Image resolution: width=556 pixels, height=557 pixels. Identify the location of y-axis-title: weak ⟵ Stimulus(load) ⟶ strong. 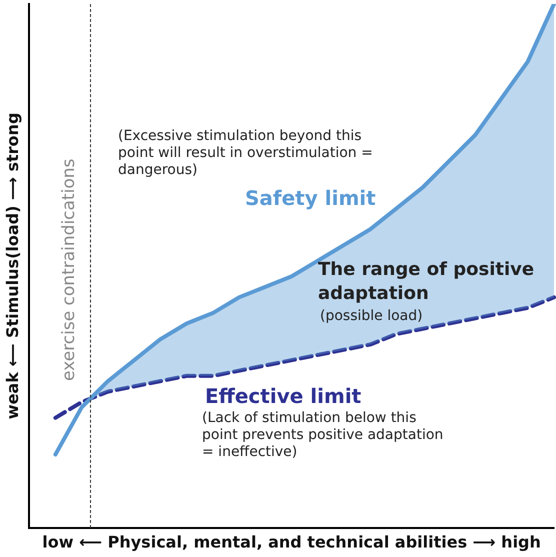
(12, 266).